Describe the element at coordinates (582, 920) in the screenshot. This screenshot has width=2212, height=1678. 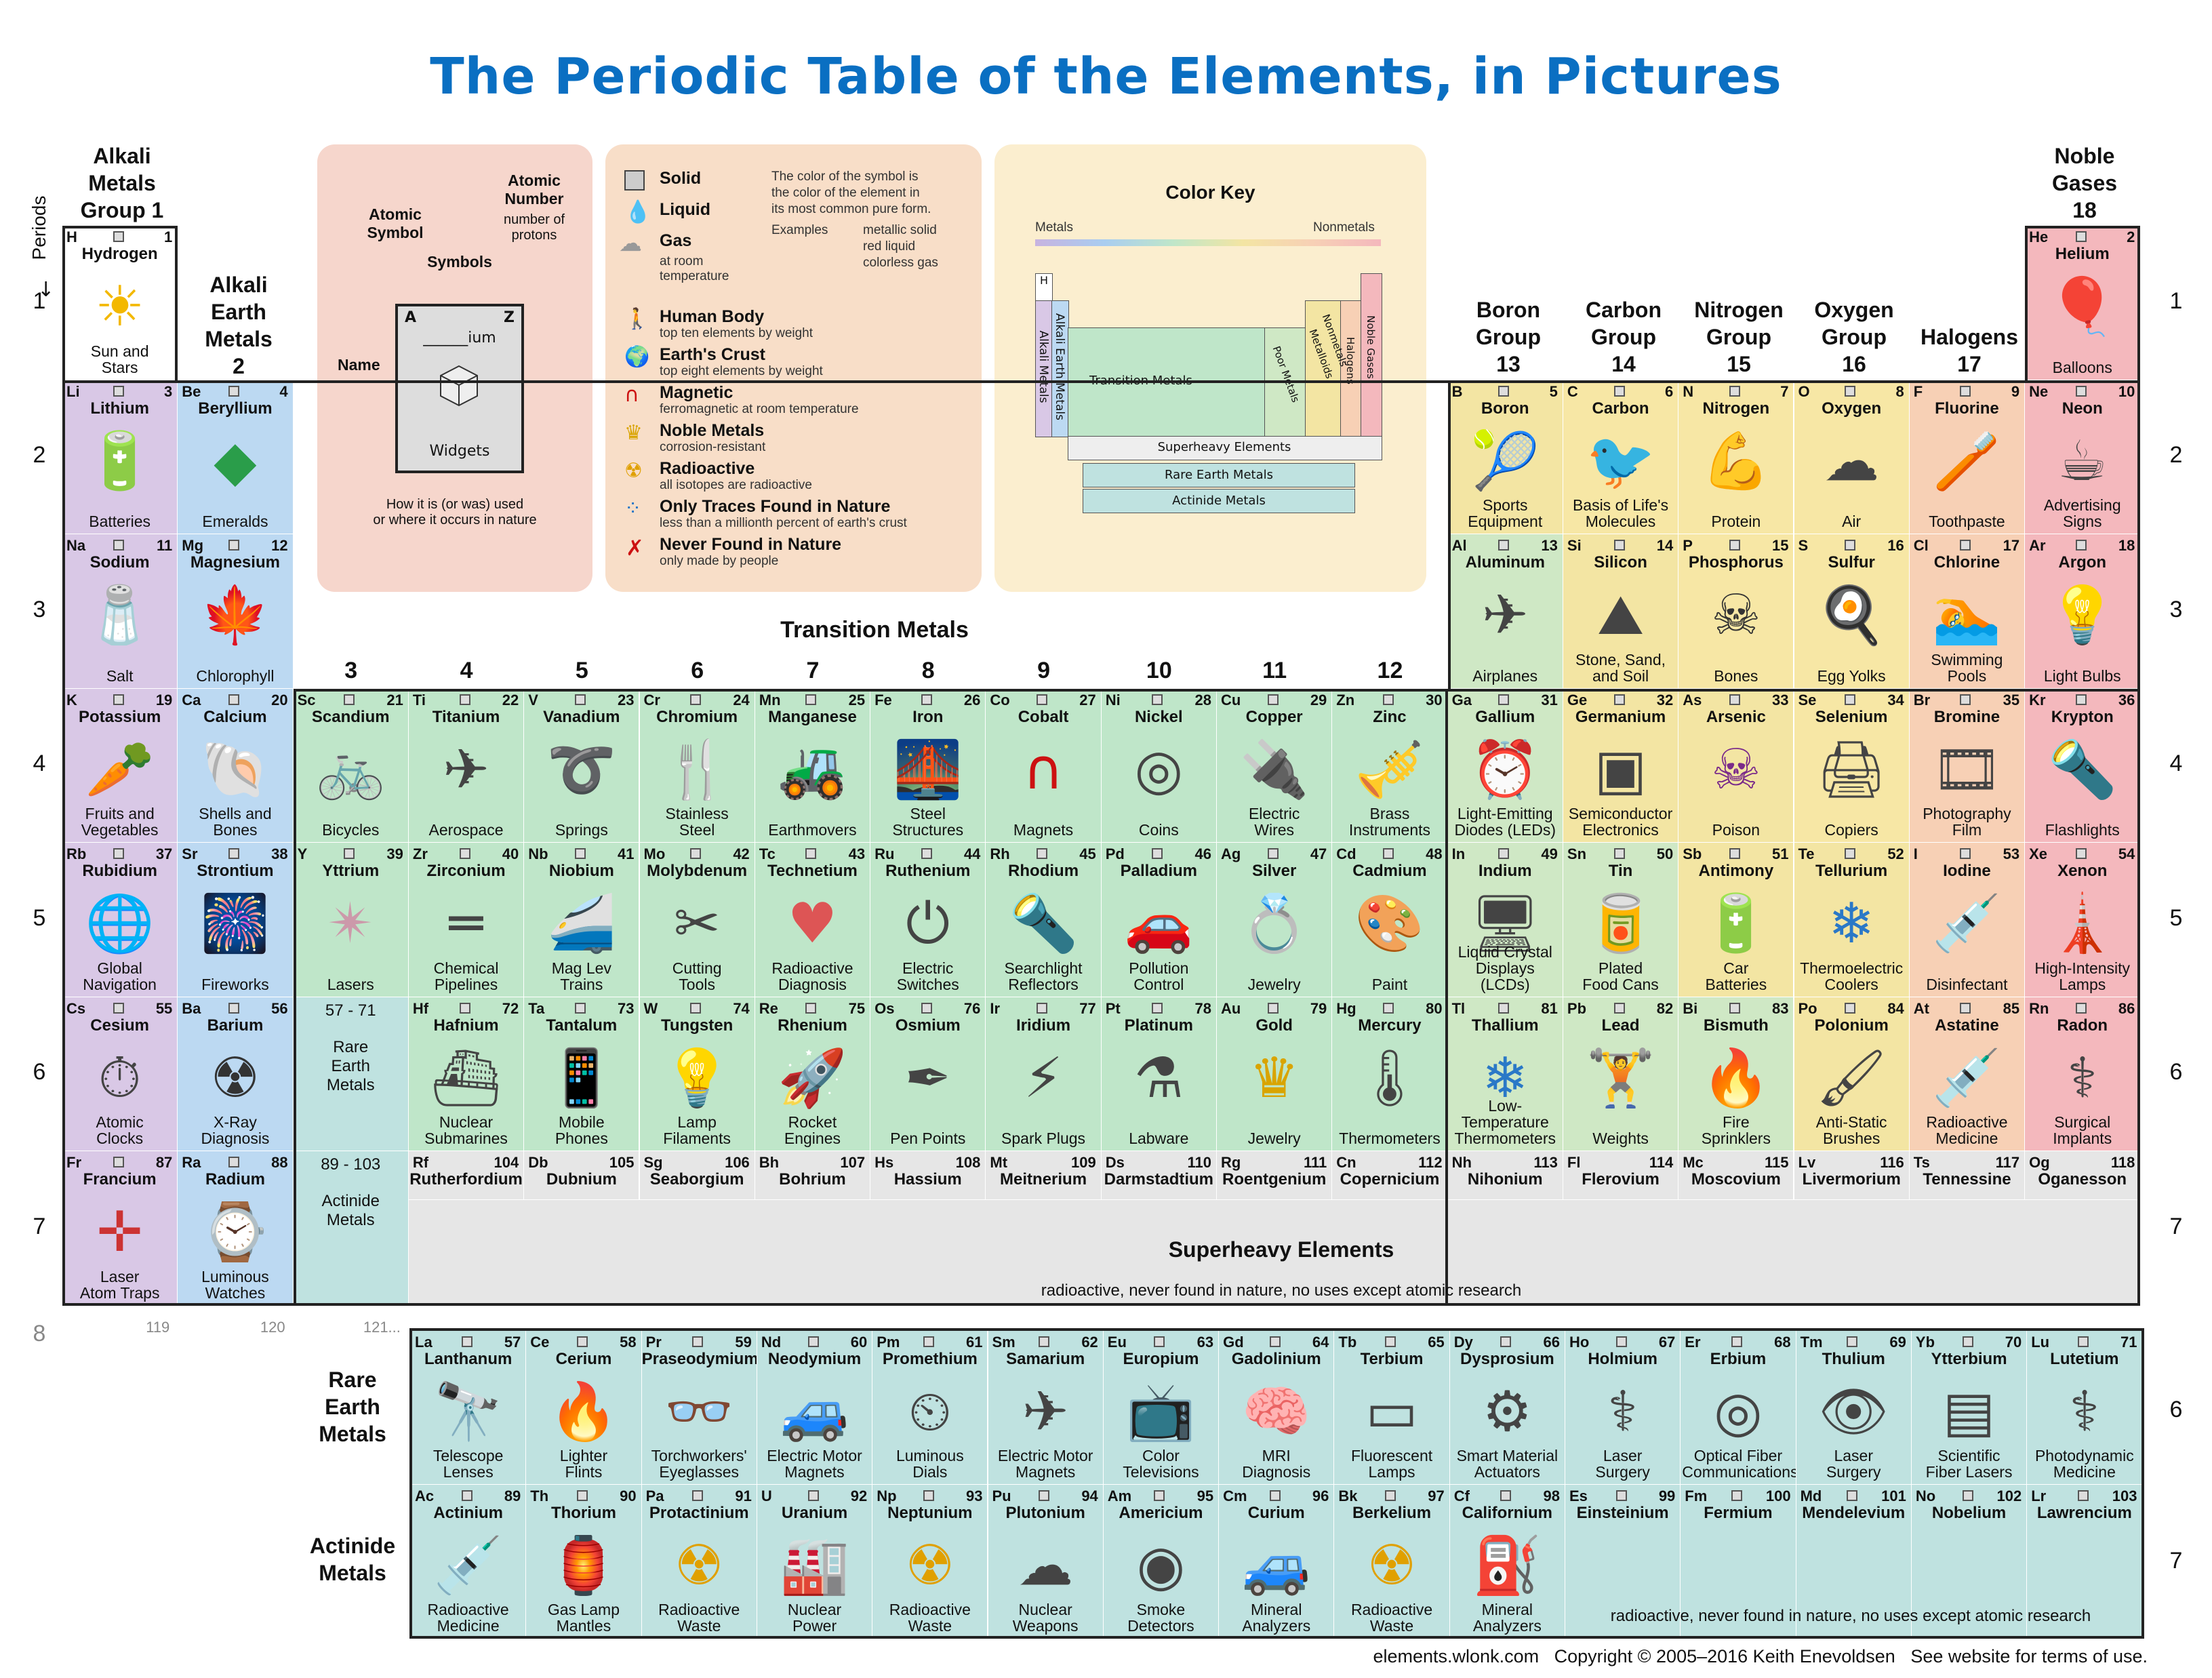
I see `element-cell-niobium: Nb 41 Niobium 🚄 Mag Lev Trains` at that location.